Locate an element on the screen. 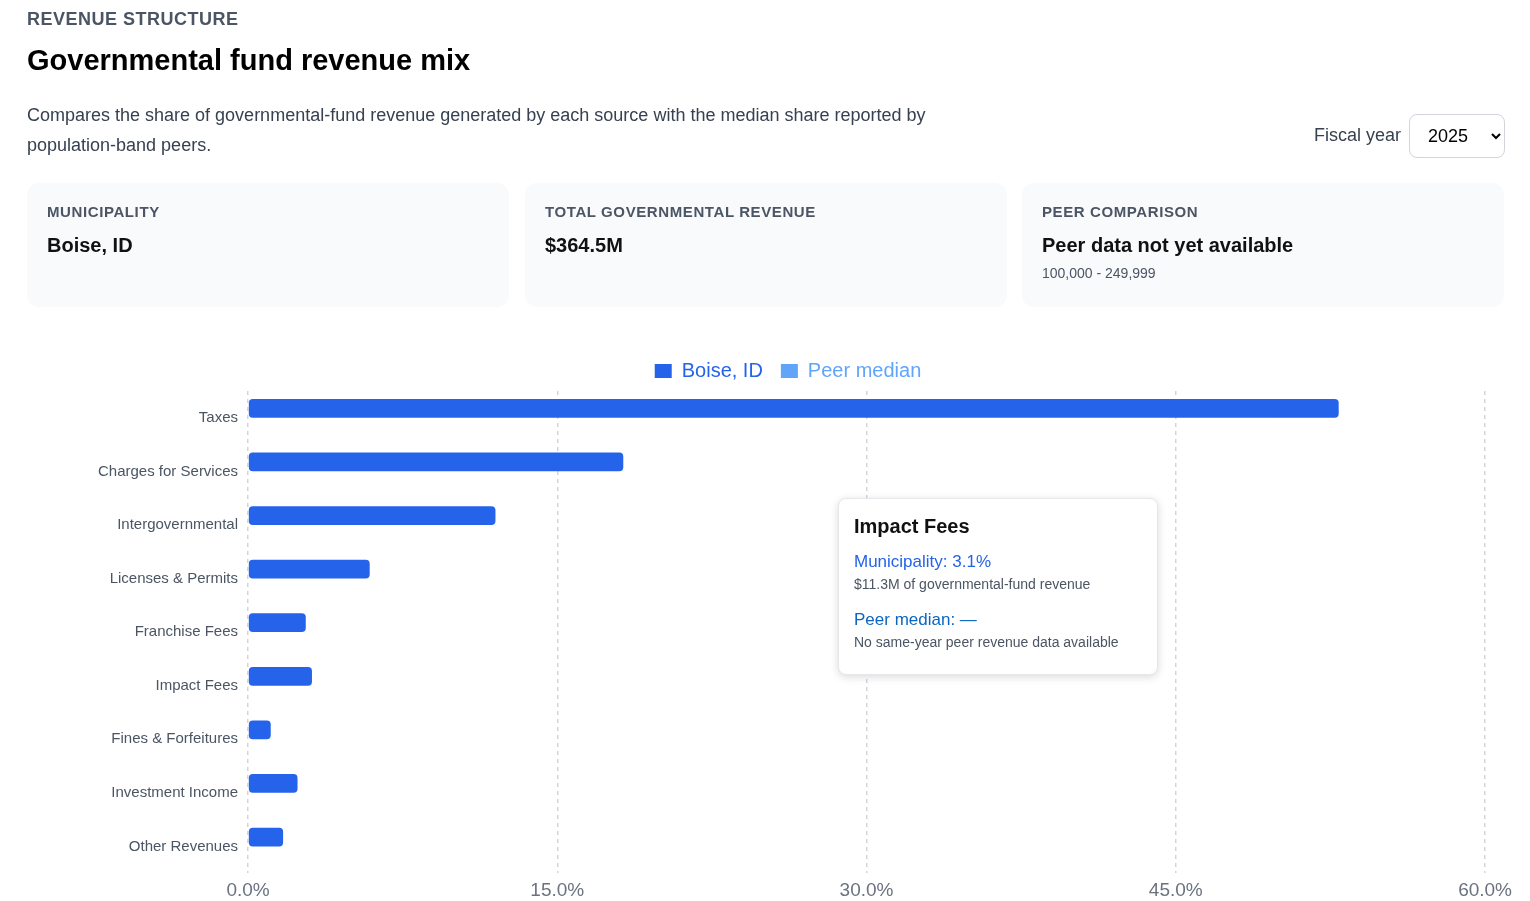  x-tick-label: 45.0% is located at coordinates (1175, 889).